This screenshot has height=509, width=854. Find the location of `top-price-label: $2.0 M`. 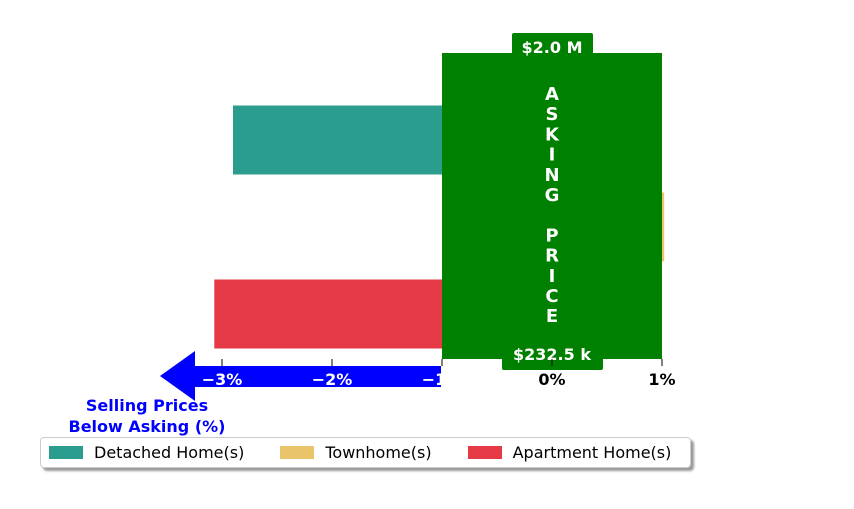

top-price-label: $2.0 M is located at coordinates (552, 47).